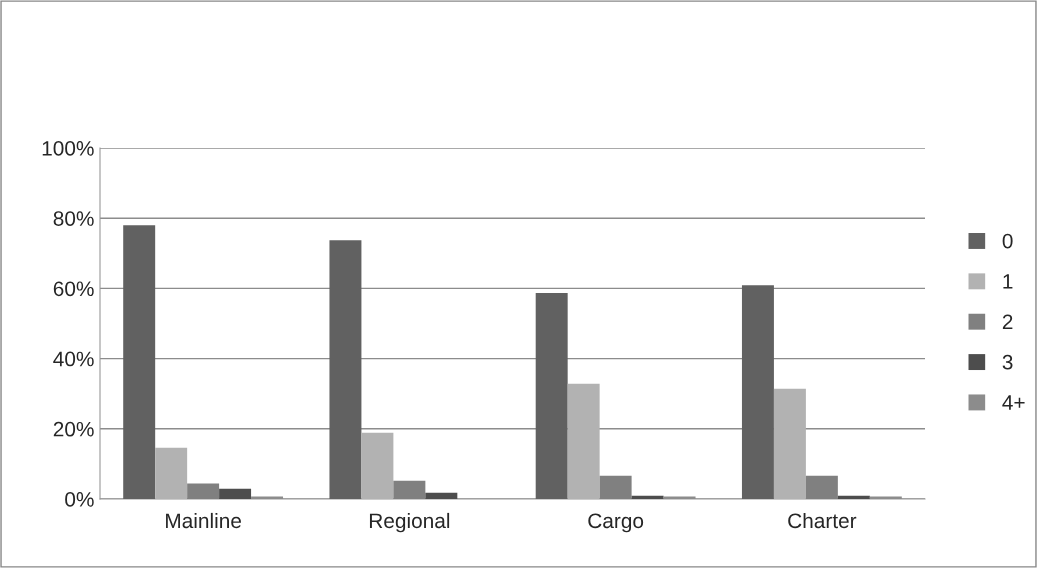  What do you see at coordinates (1007, 241) in the screenshot?
I see `legend-label: 0` at bounding box center [1007, 241].